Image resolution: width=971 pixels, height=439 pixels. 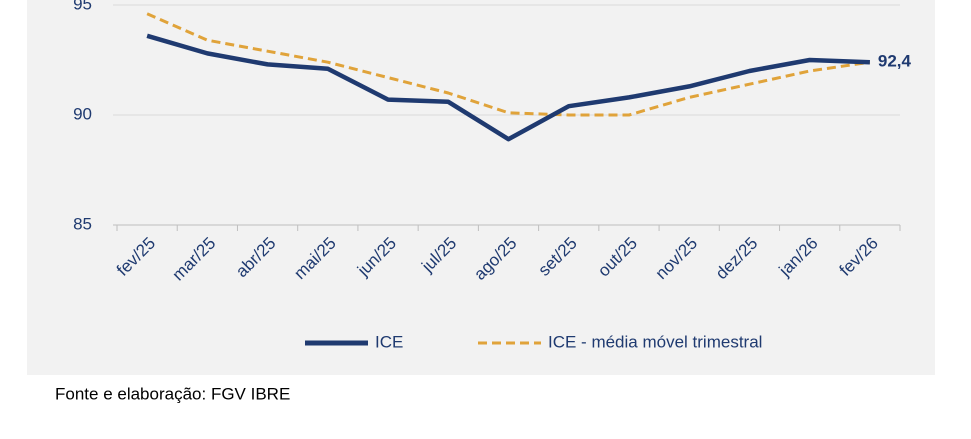 What do you see at coordinates (82, 6) in the screenshot?
I see `y-tick-label: 95` at bounding box center [82, 6].